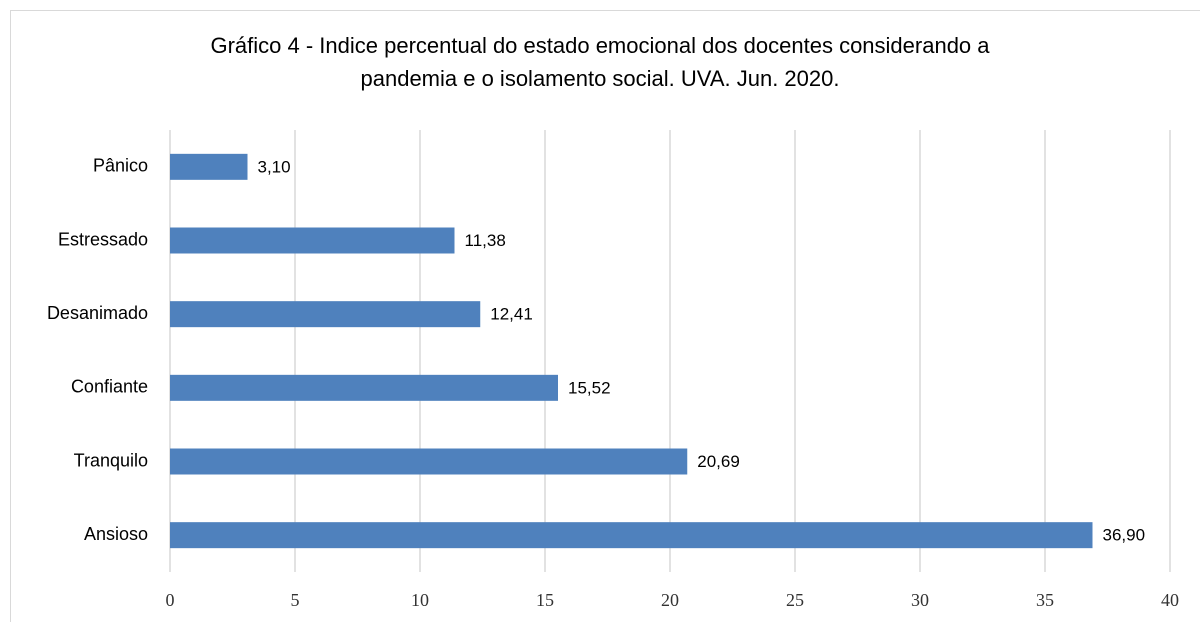 This screenshot has height=622, width=1200. What do you see at coordinates (1045, 600) in the screenshot?
I see `x-tick-label: 35` at bounding box center [1045, 600].